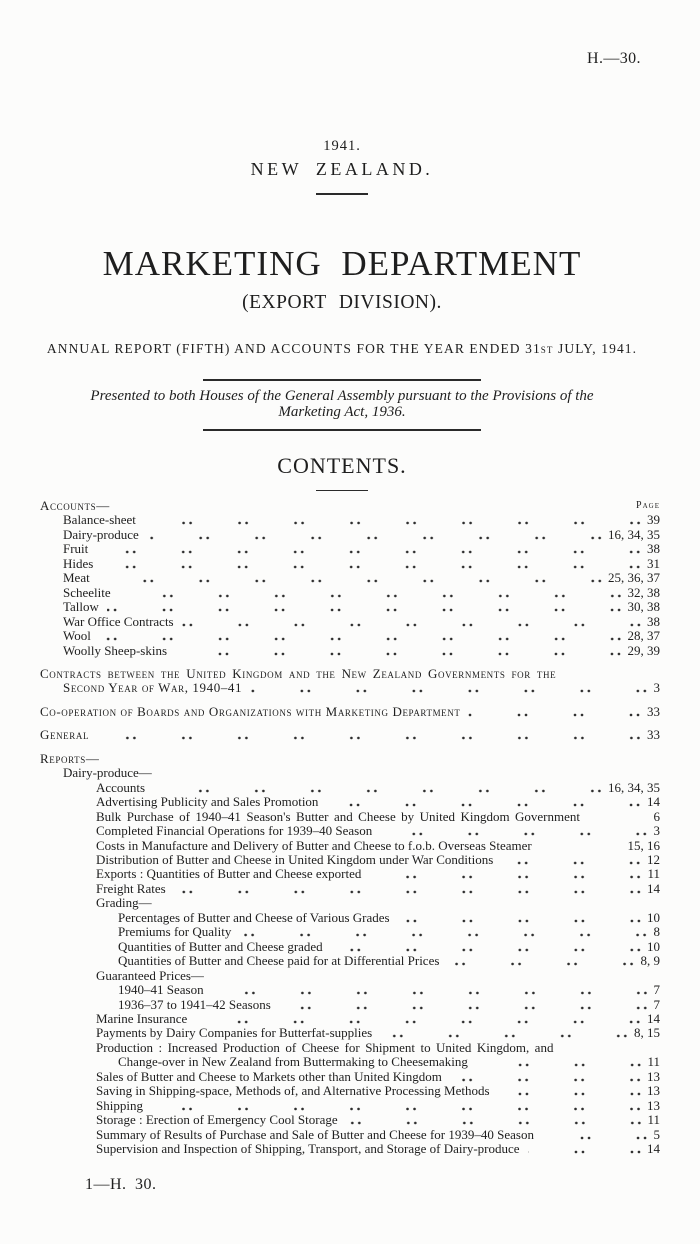 The height and width of the screenshot is (1244, 700). I want to click on report-title: MARKETING DEPARTMENT, so click(342, 263).